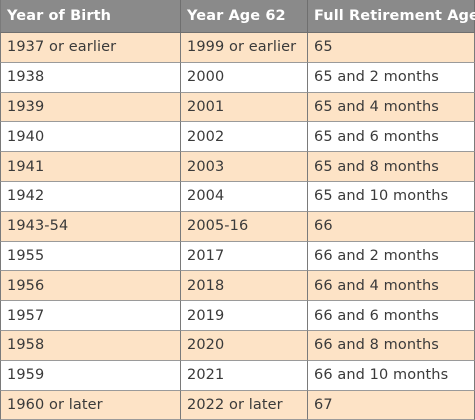 This screenshot has height=420, width=475. Describe the element at coordinates (391, 316) in the screenshot. I see `cell-full-retirement-age: 66 and 6 months` at that location.